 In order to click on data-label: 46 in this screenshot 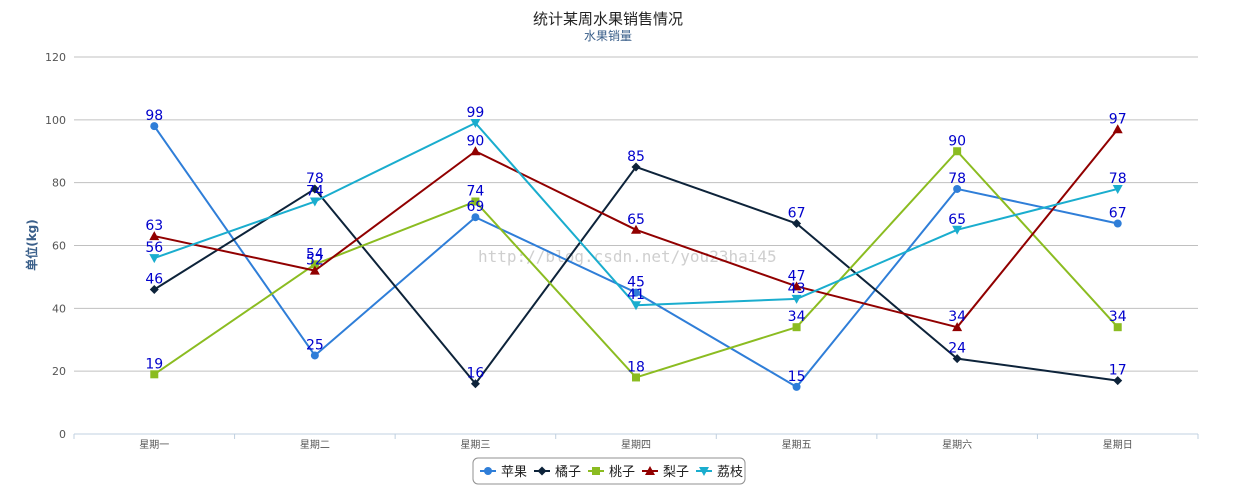, I will do `click(154, 279)`.